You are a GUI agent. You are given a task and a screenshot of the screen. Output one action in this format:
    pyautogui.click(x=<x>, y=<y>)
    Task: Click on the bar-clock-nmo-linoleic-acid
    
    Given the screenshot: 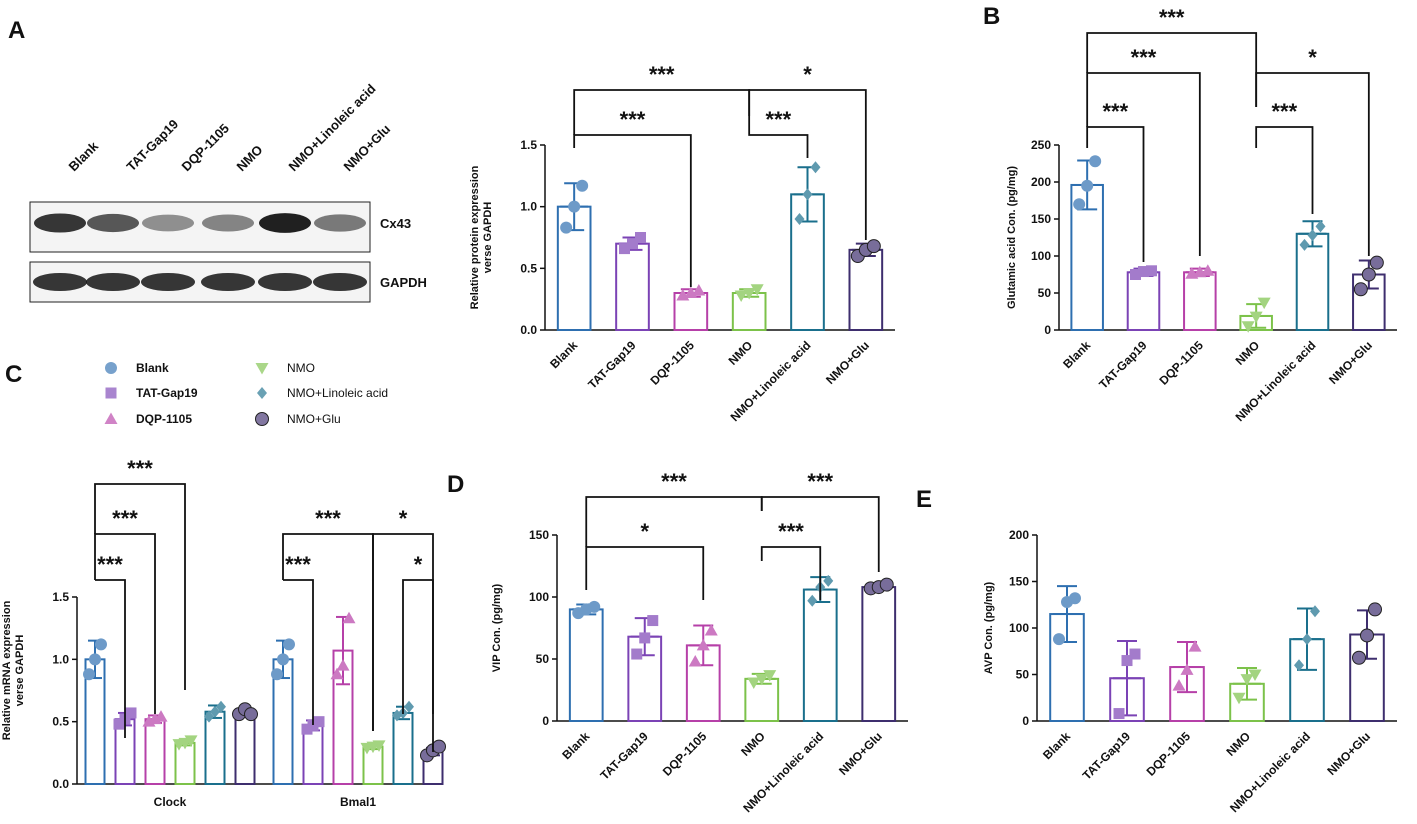 What is the action you would take?
    pyautogui.click(x=215, y=748)
    